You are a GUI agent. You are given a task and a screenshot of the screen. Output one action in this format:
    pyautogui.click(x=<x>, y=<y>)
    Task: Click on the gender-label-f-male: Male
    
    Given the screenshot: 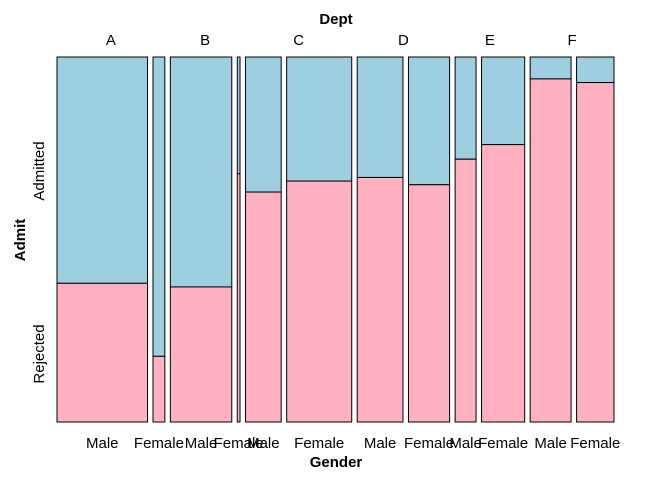 What is the action you would take?
    pyautogui.click(x=550, y=443)
    